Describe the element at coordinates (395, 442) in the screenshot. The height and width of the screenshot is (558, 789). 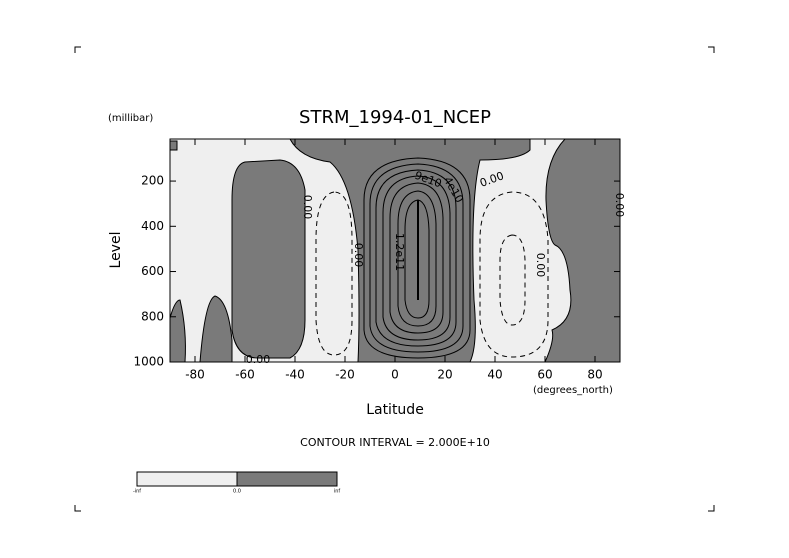
I see `footnote: CONTOUR INTERVAL = 2.000E+10` at that location.